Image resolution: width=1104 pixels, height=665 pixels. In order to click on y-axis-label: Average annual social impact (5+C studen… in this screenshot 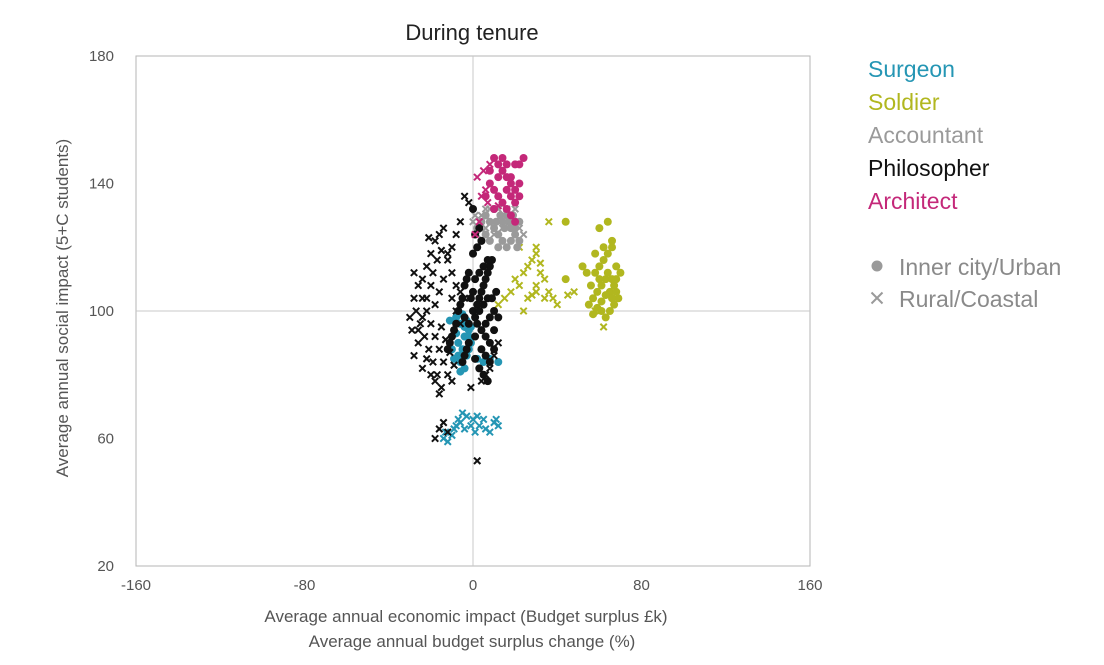, I will do `click(62, 308)`.